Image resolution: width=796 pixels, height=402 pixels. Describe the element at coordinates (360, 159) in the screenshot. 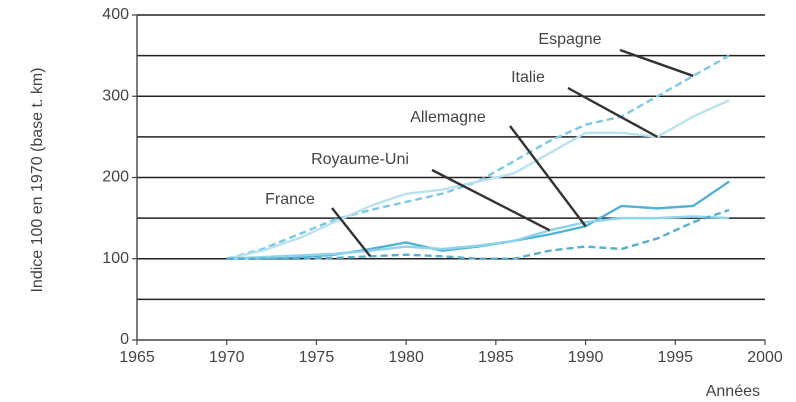

I see `series-label: Royaume-Uni` at that location.